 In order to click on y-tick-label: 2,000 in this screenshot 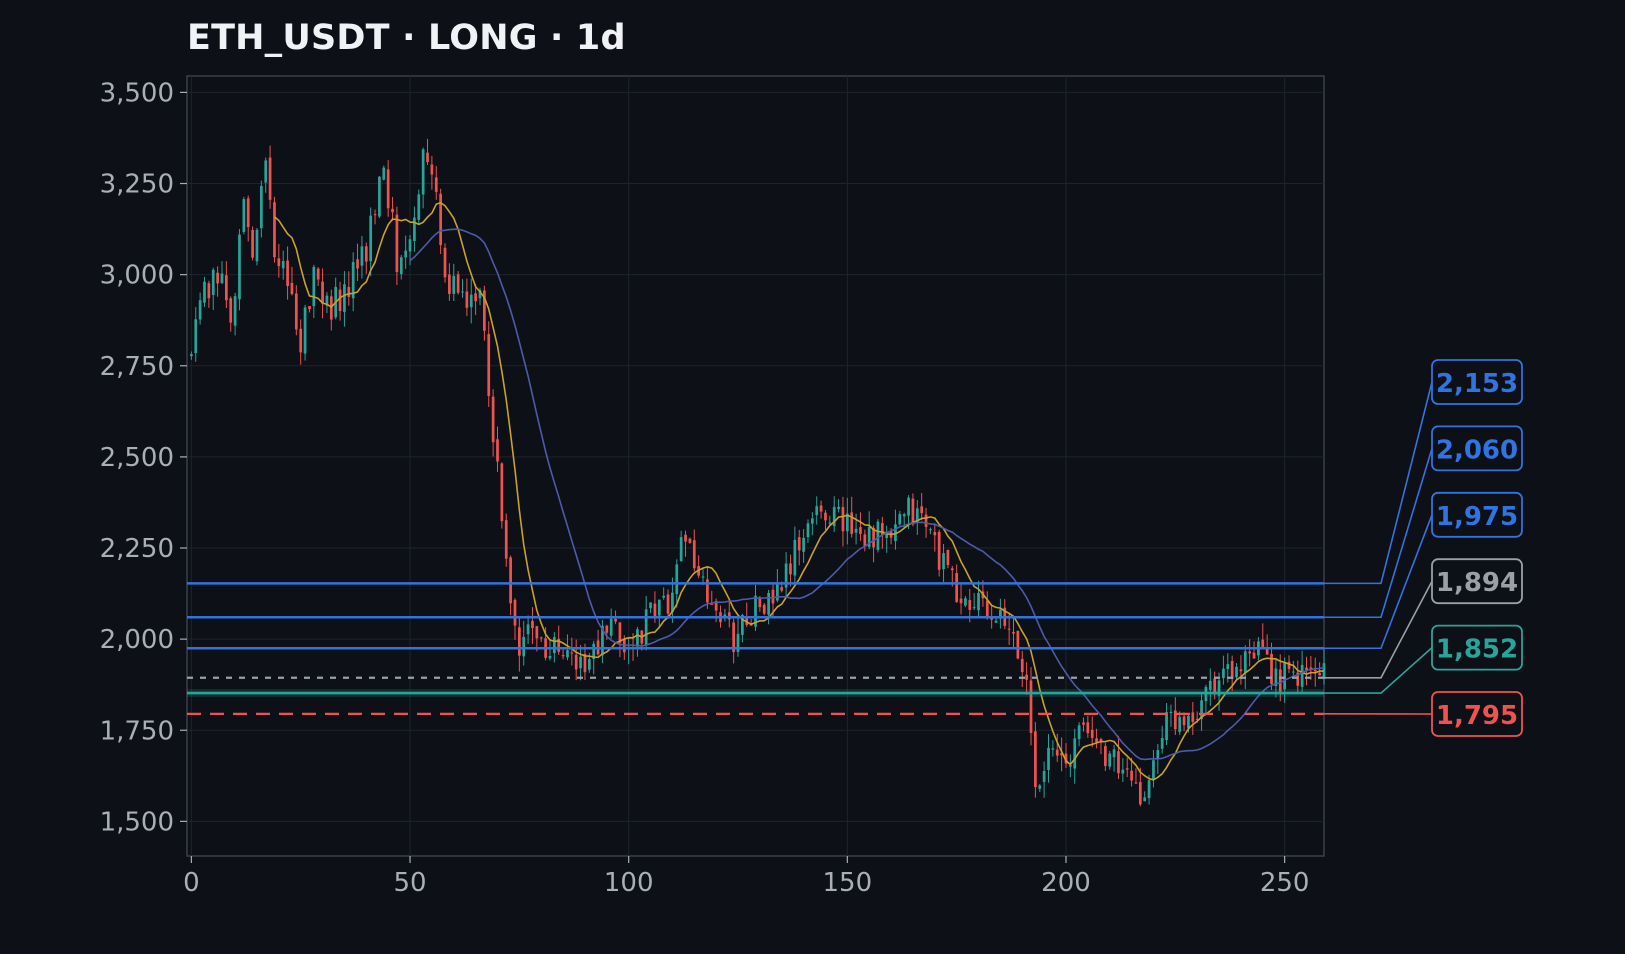, I will do `click(137, 640)`.